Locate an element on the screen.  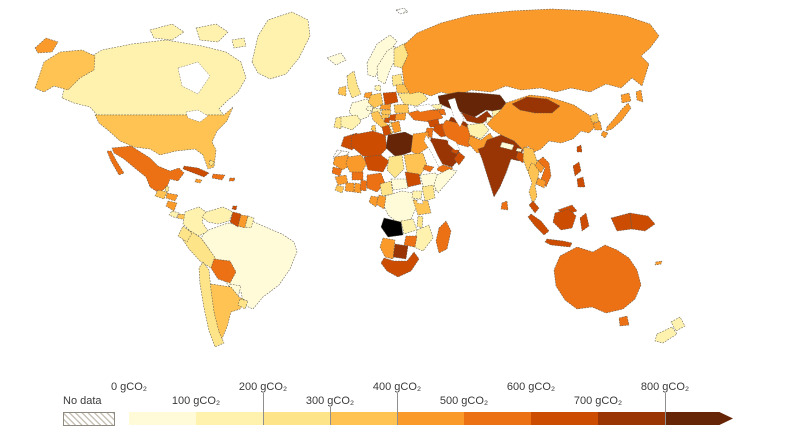
country-papua-new-guinea is located at coordinates (642, 222).